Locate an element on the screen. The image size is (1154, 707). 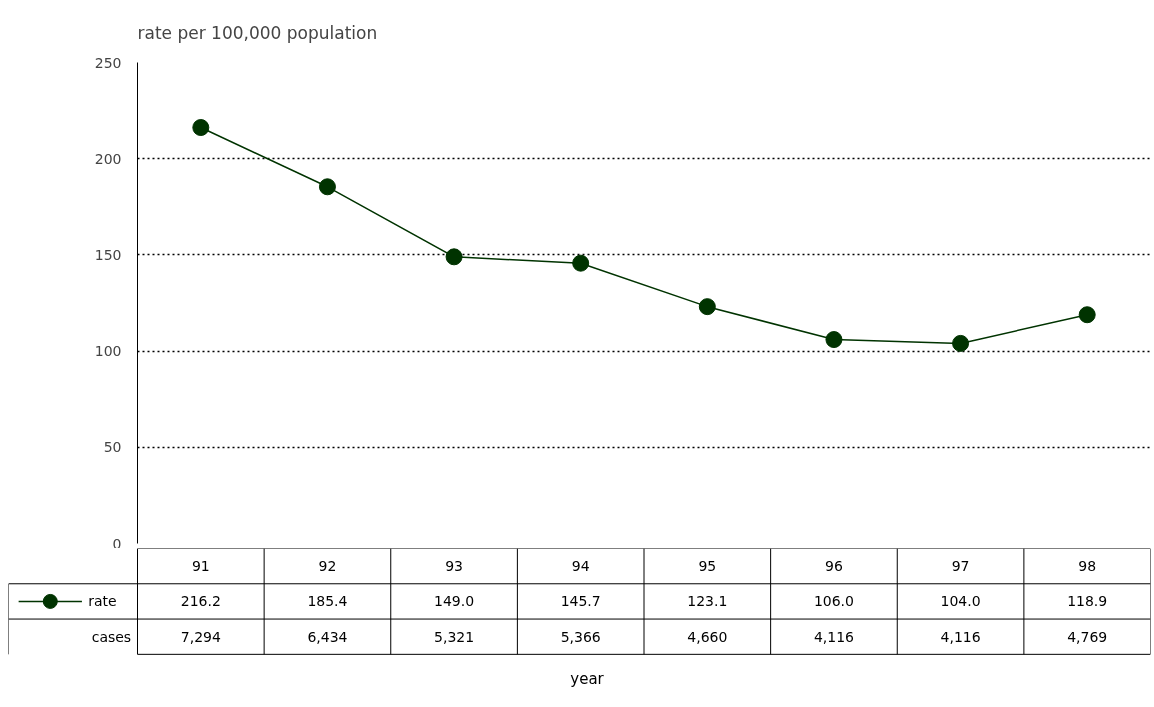
text: 5,321 is located at coordinates (454, 636).